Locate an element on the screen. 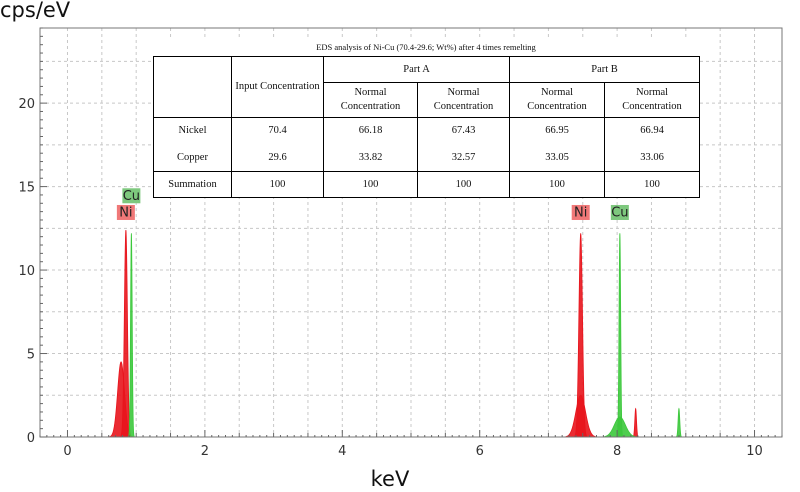 The width and height of the screenshot is (800, 492). x-tick-label: 0 is located at coordinates (67, 451).